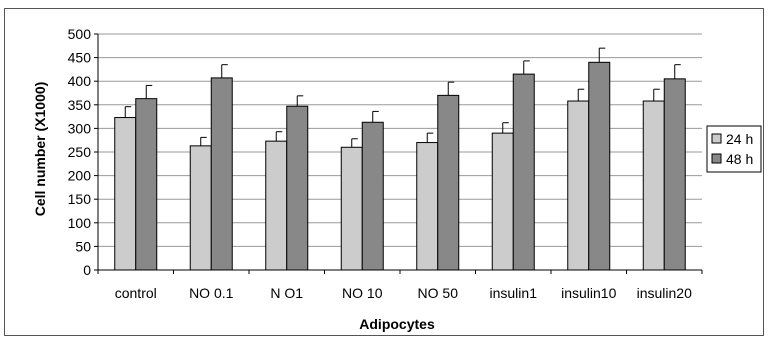 The image size is (771, 343). Describe the element at coordinates (80, 152) in the screenshot. I see `y-tick-label: 250` at that location.